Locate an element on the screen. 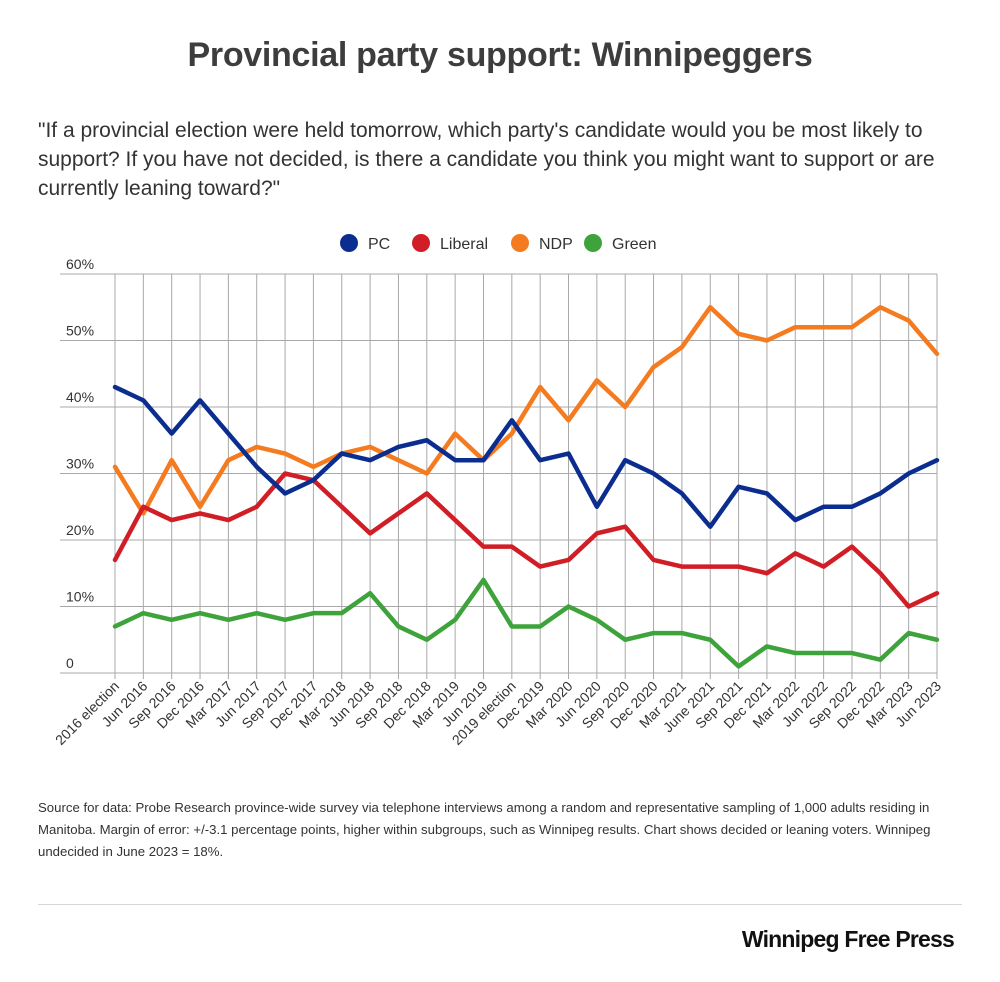 This screenshot has width=1000, height=982. chart-title: Provincial party support: Winnipeggers is located at coordinates (500, 55).